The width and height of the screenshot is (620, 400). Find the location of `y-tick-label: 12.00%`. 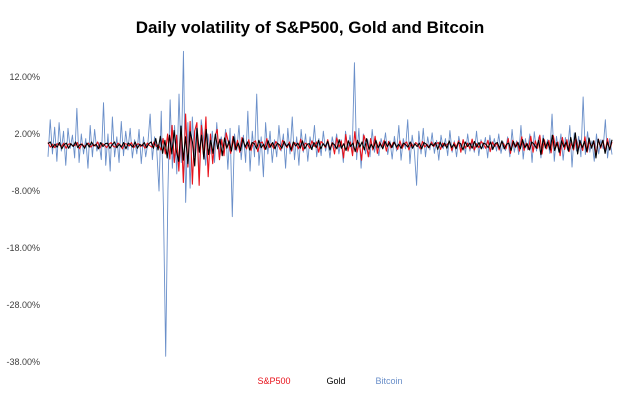

y-tick-label: 12.00% is located at coordinates (24, 77).